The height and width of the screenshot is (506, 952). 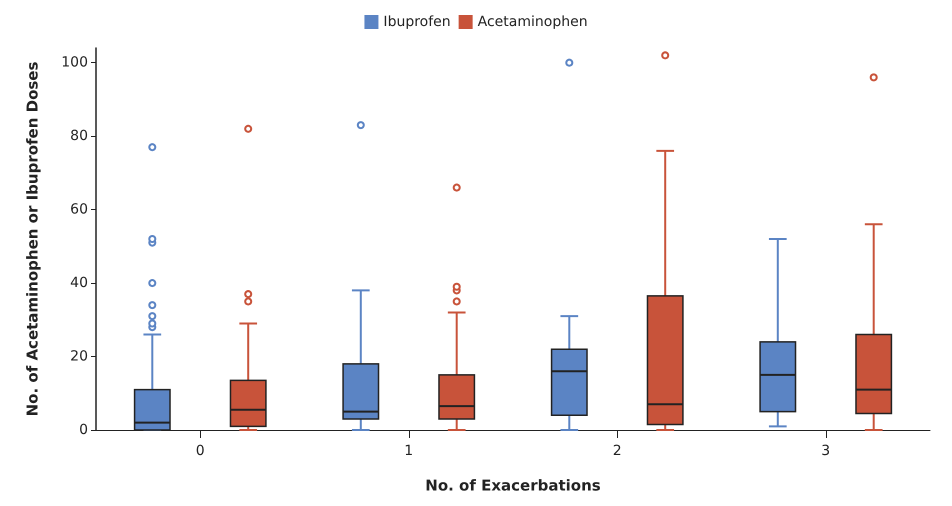 I want to click on x-axis-title: No. of Exacerbations, so click(x=513, y=485).